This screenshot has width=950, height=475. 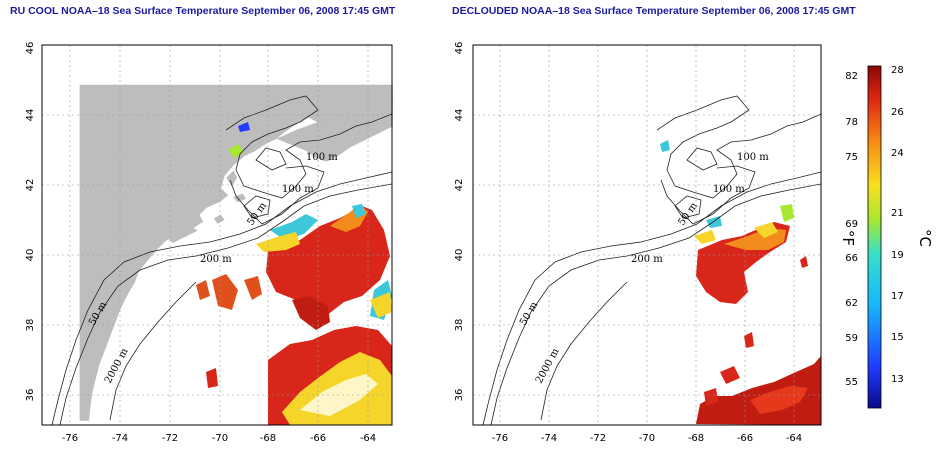 I want to click on f-tick: 59, so click(x=851, y=338).